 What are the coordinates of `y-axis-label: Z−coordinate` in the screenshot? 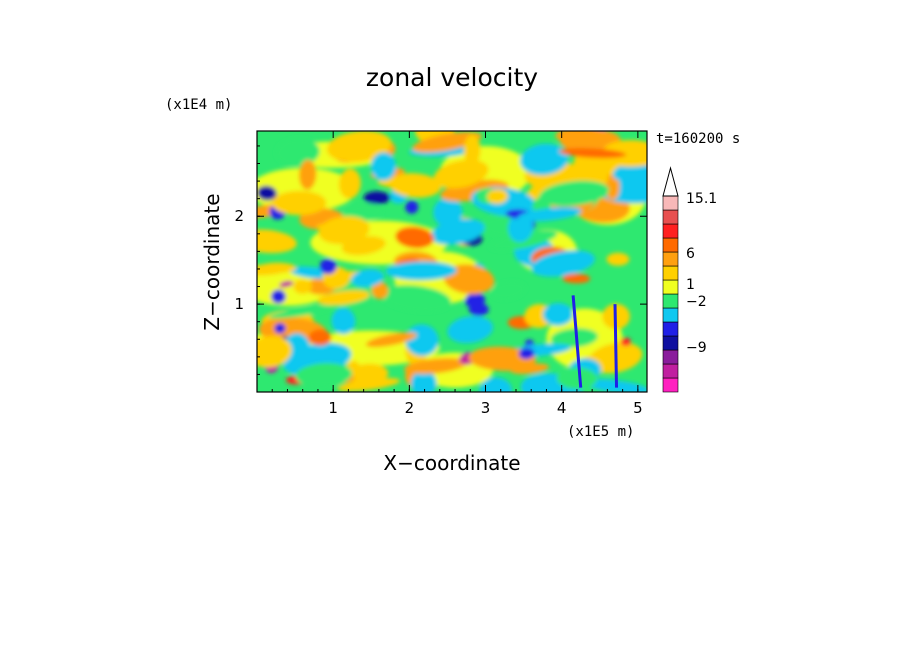 It's located at (212, 261).